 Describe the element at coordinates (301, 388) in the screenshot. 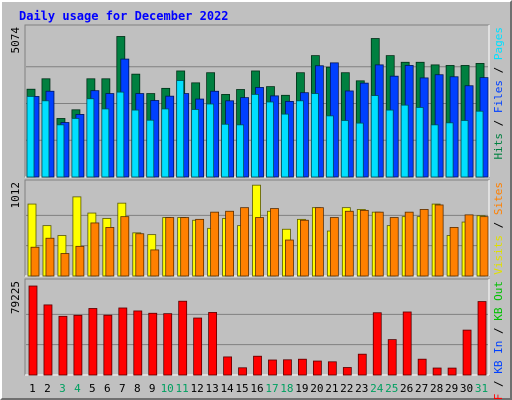

I see `x-tick-label: 19` at that location.